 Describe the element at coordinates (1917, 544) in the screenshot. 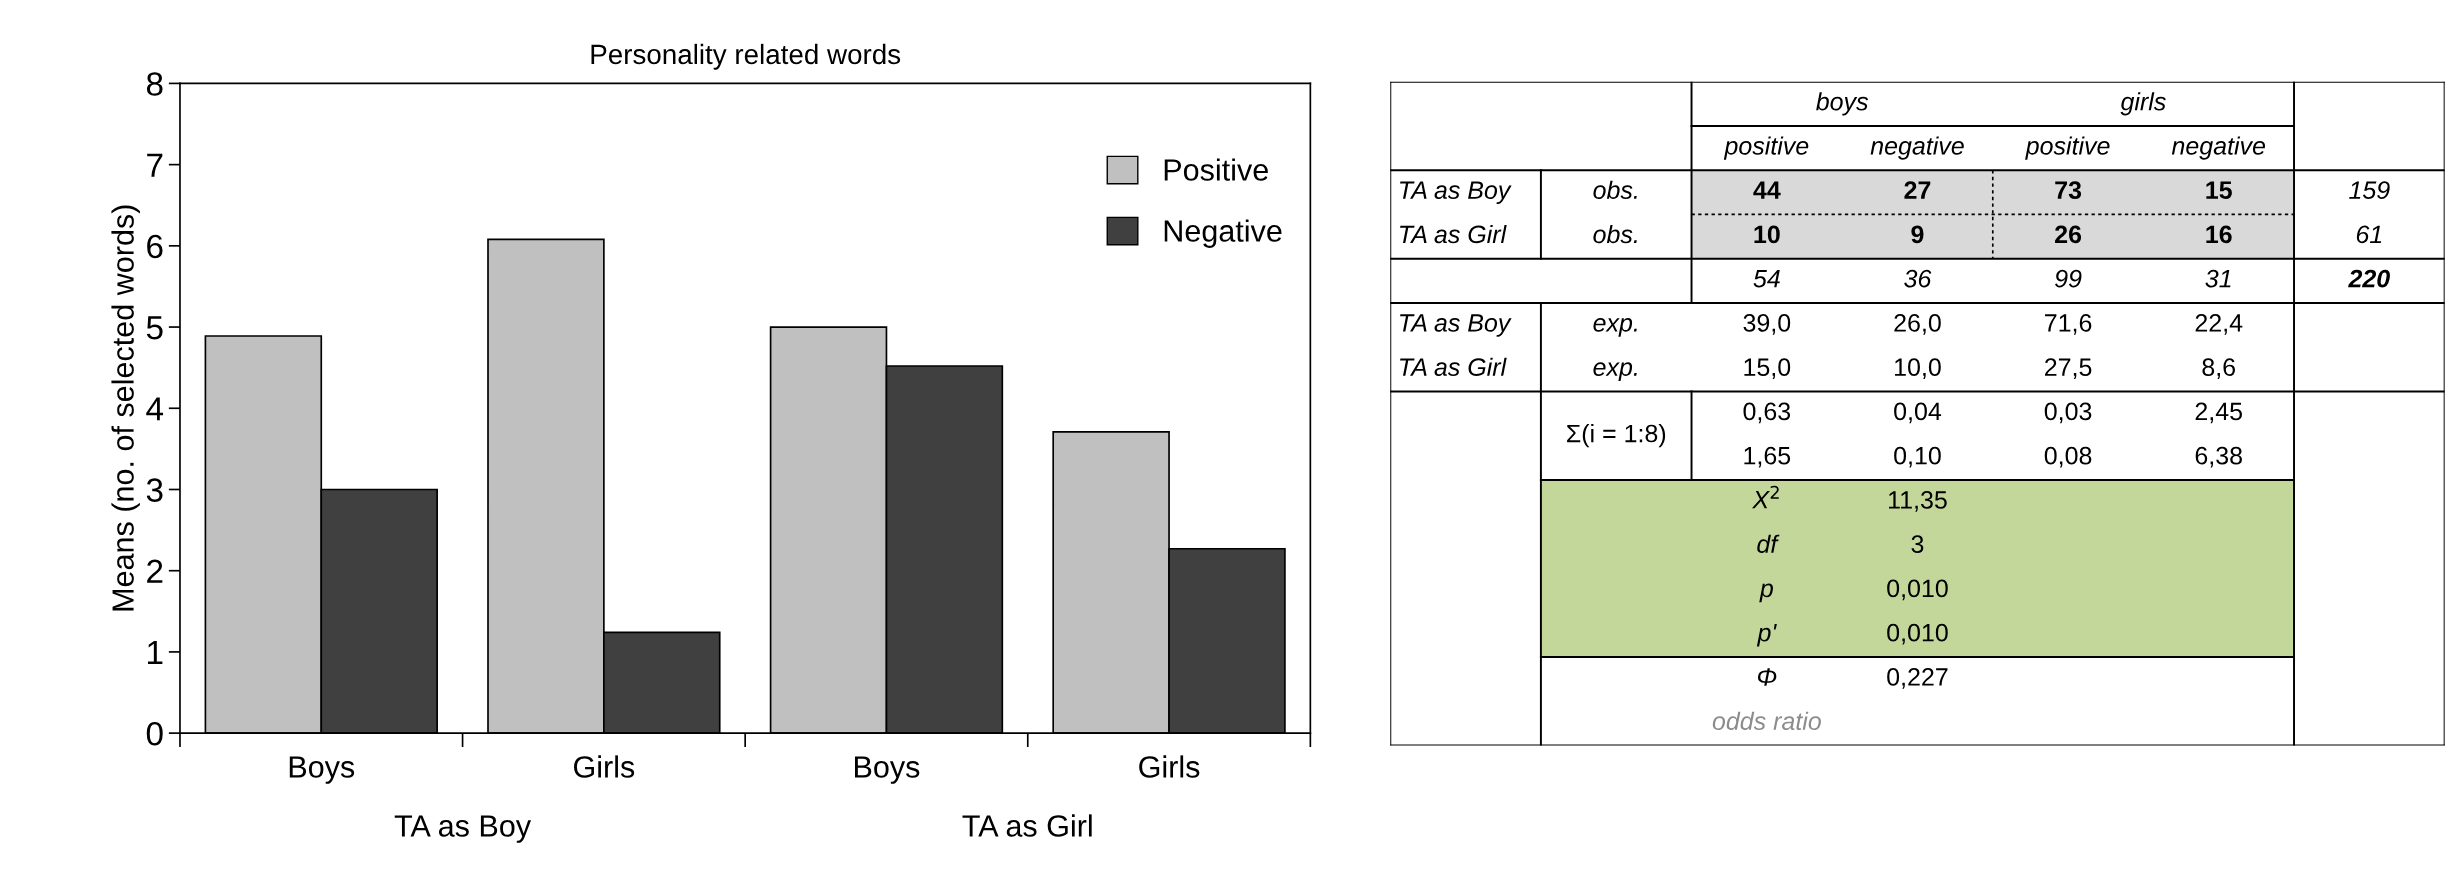

I see `text: 3` at that location.